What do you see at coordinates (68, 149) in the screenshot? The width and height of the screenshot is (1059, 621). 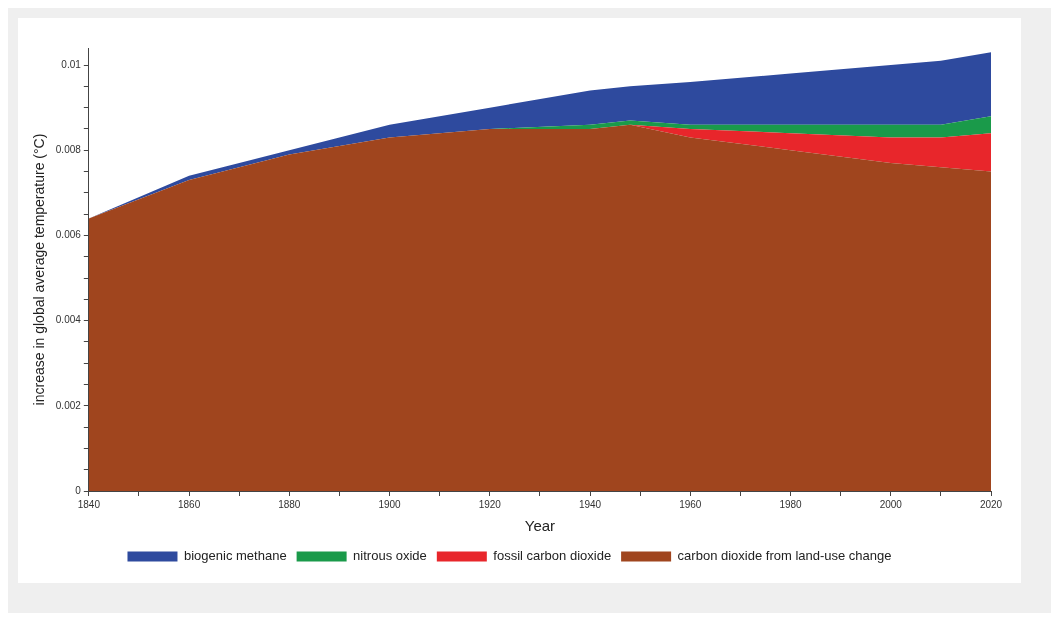 I see `y-tick-label: 0.008` at bounding box center [68, 149].